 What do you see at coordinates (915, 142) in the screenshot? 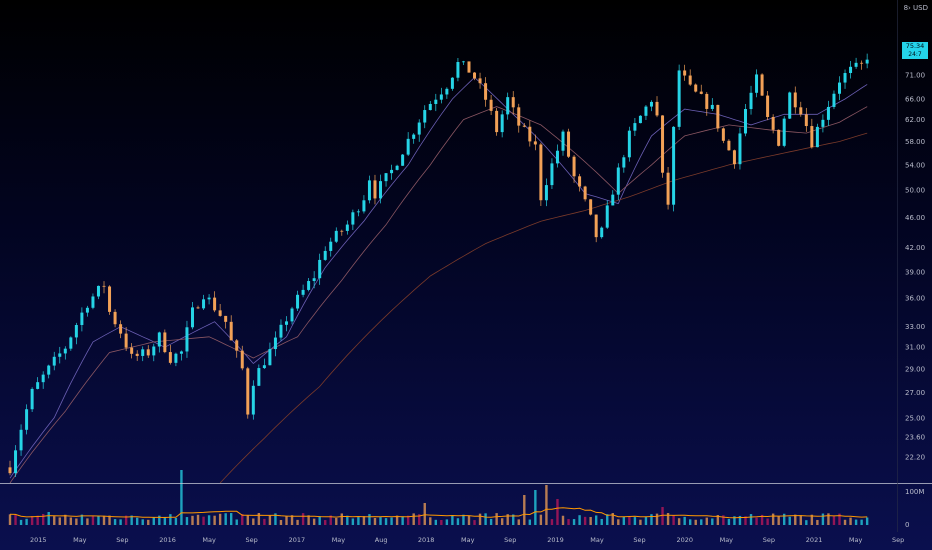
I see `price-tick-label: 58.00` at bounding box center [915, 142].